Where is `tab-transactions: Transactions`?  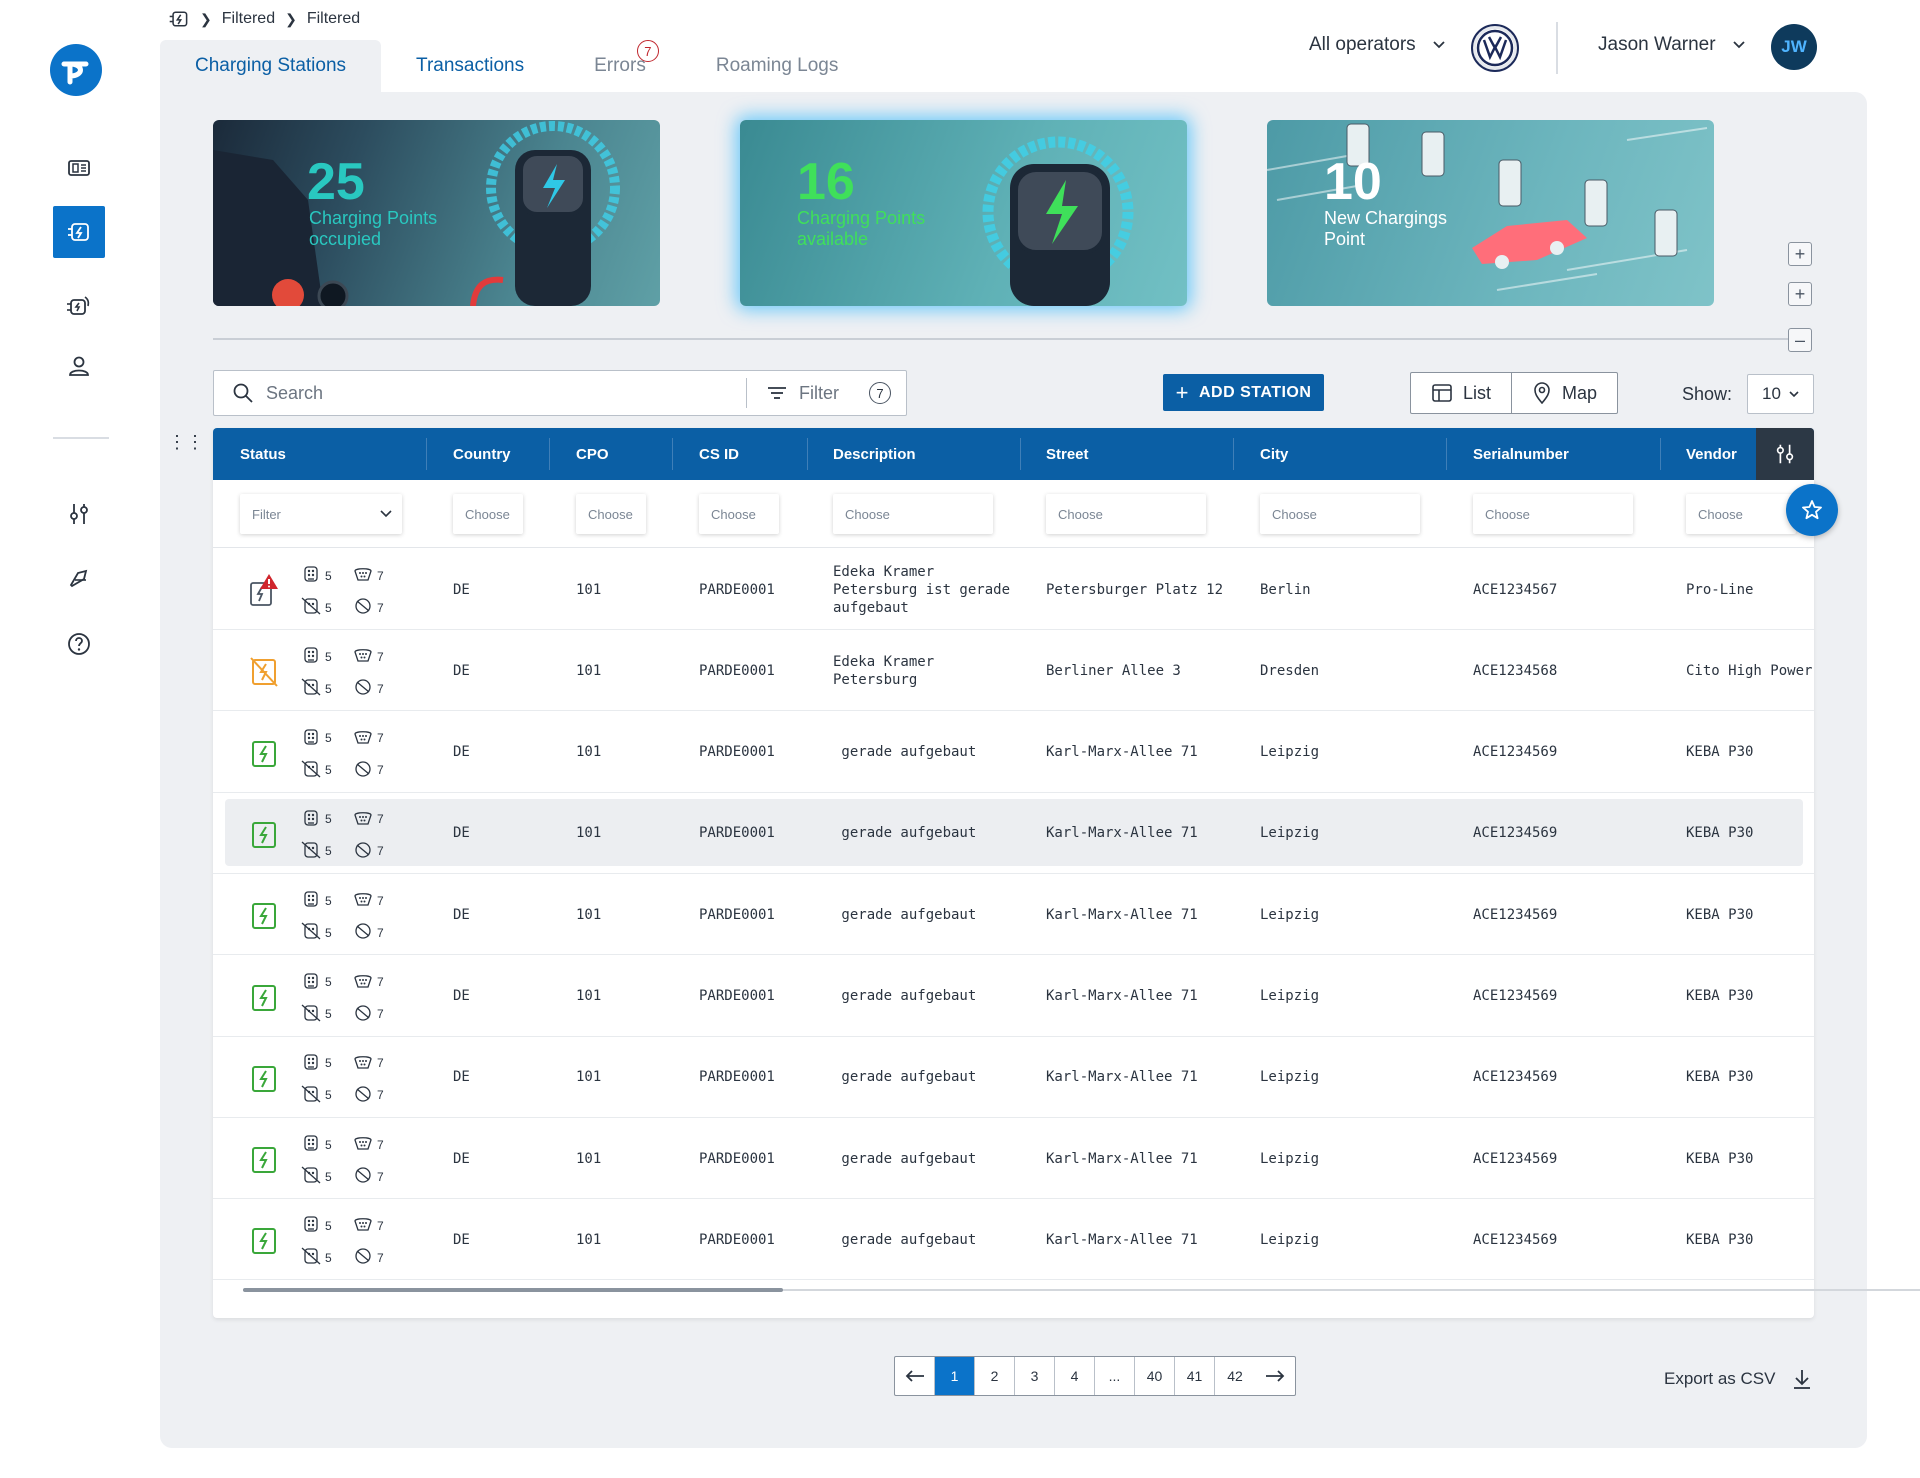 tab-transactions: Transactions is located at coordinates (470, 66).